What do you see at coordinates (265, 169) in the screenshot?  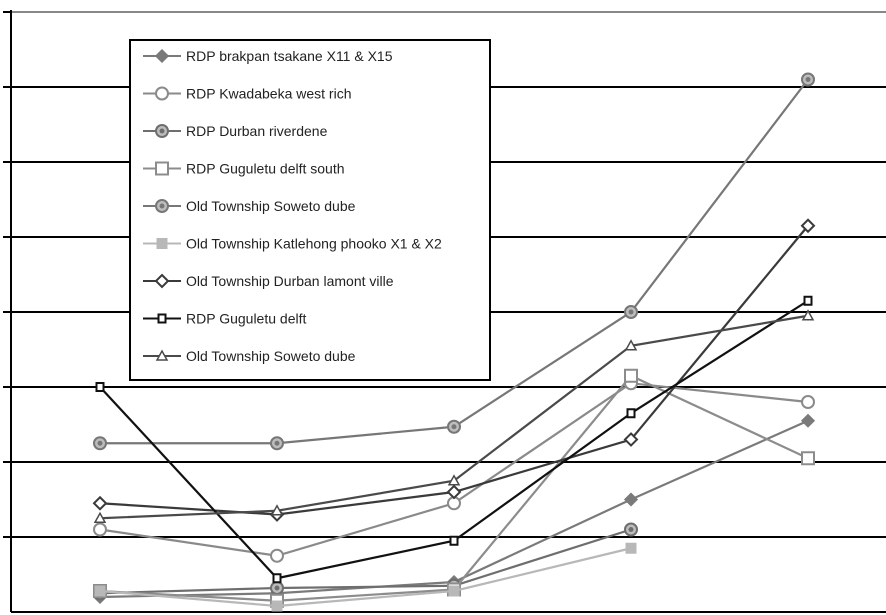 I see `legend-label: RDP Guguletu delft south` at bounding box center [265, 169].